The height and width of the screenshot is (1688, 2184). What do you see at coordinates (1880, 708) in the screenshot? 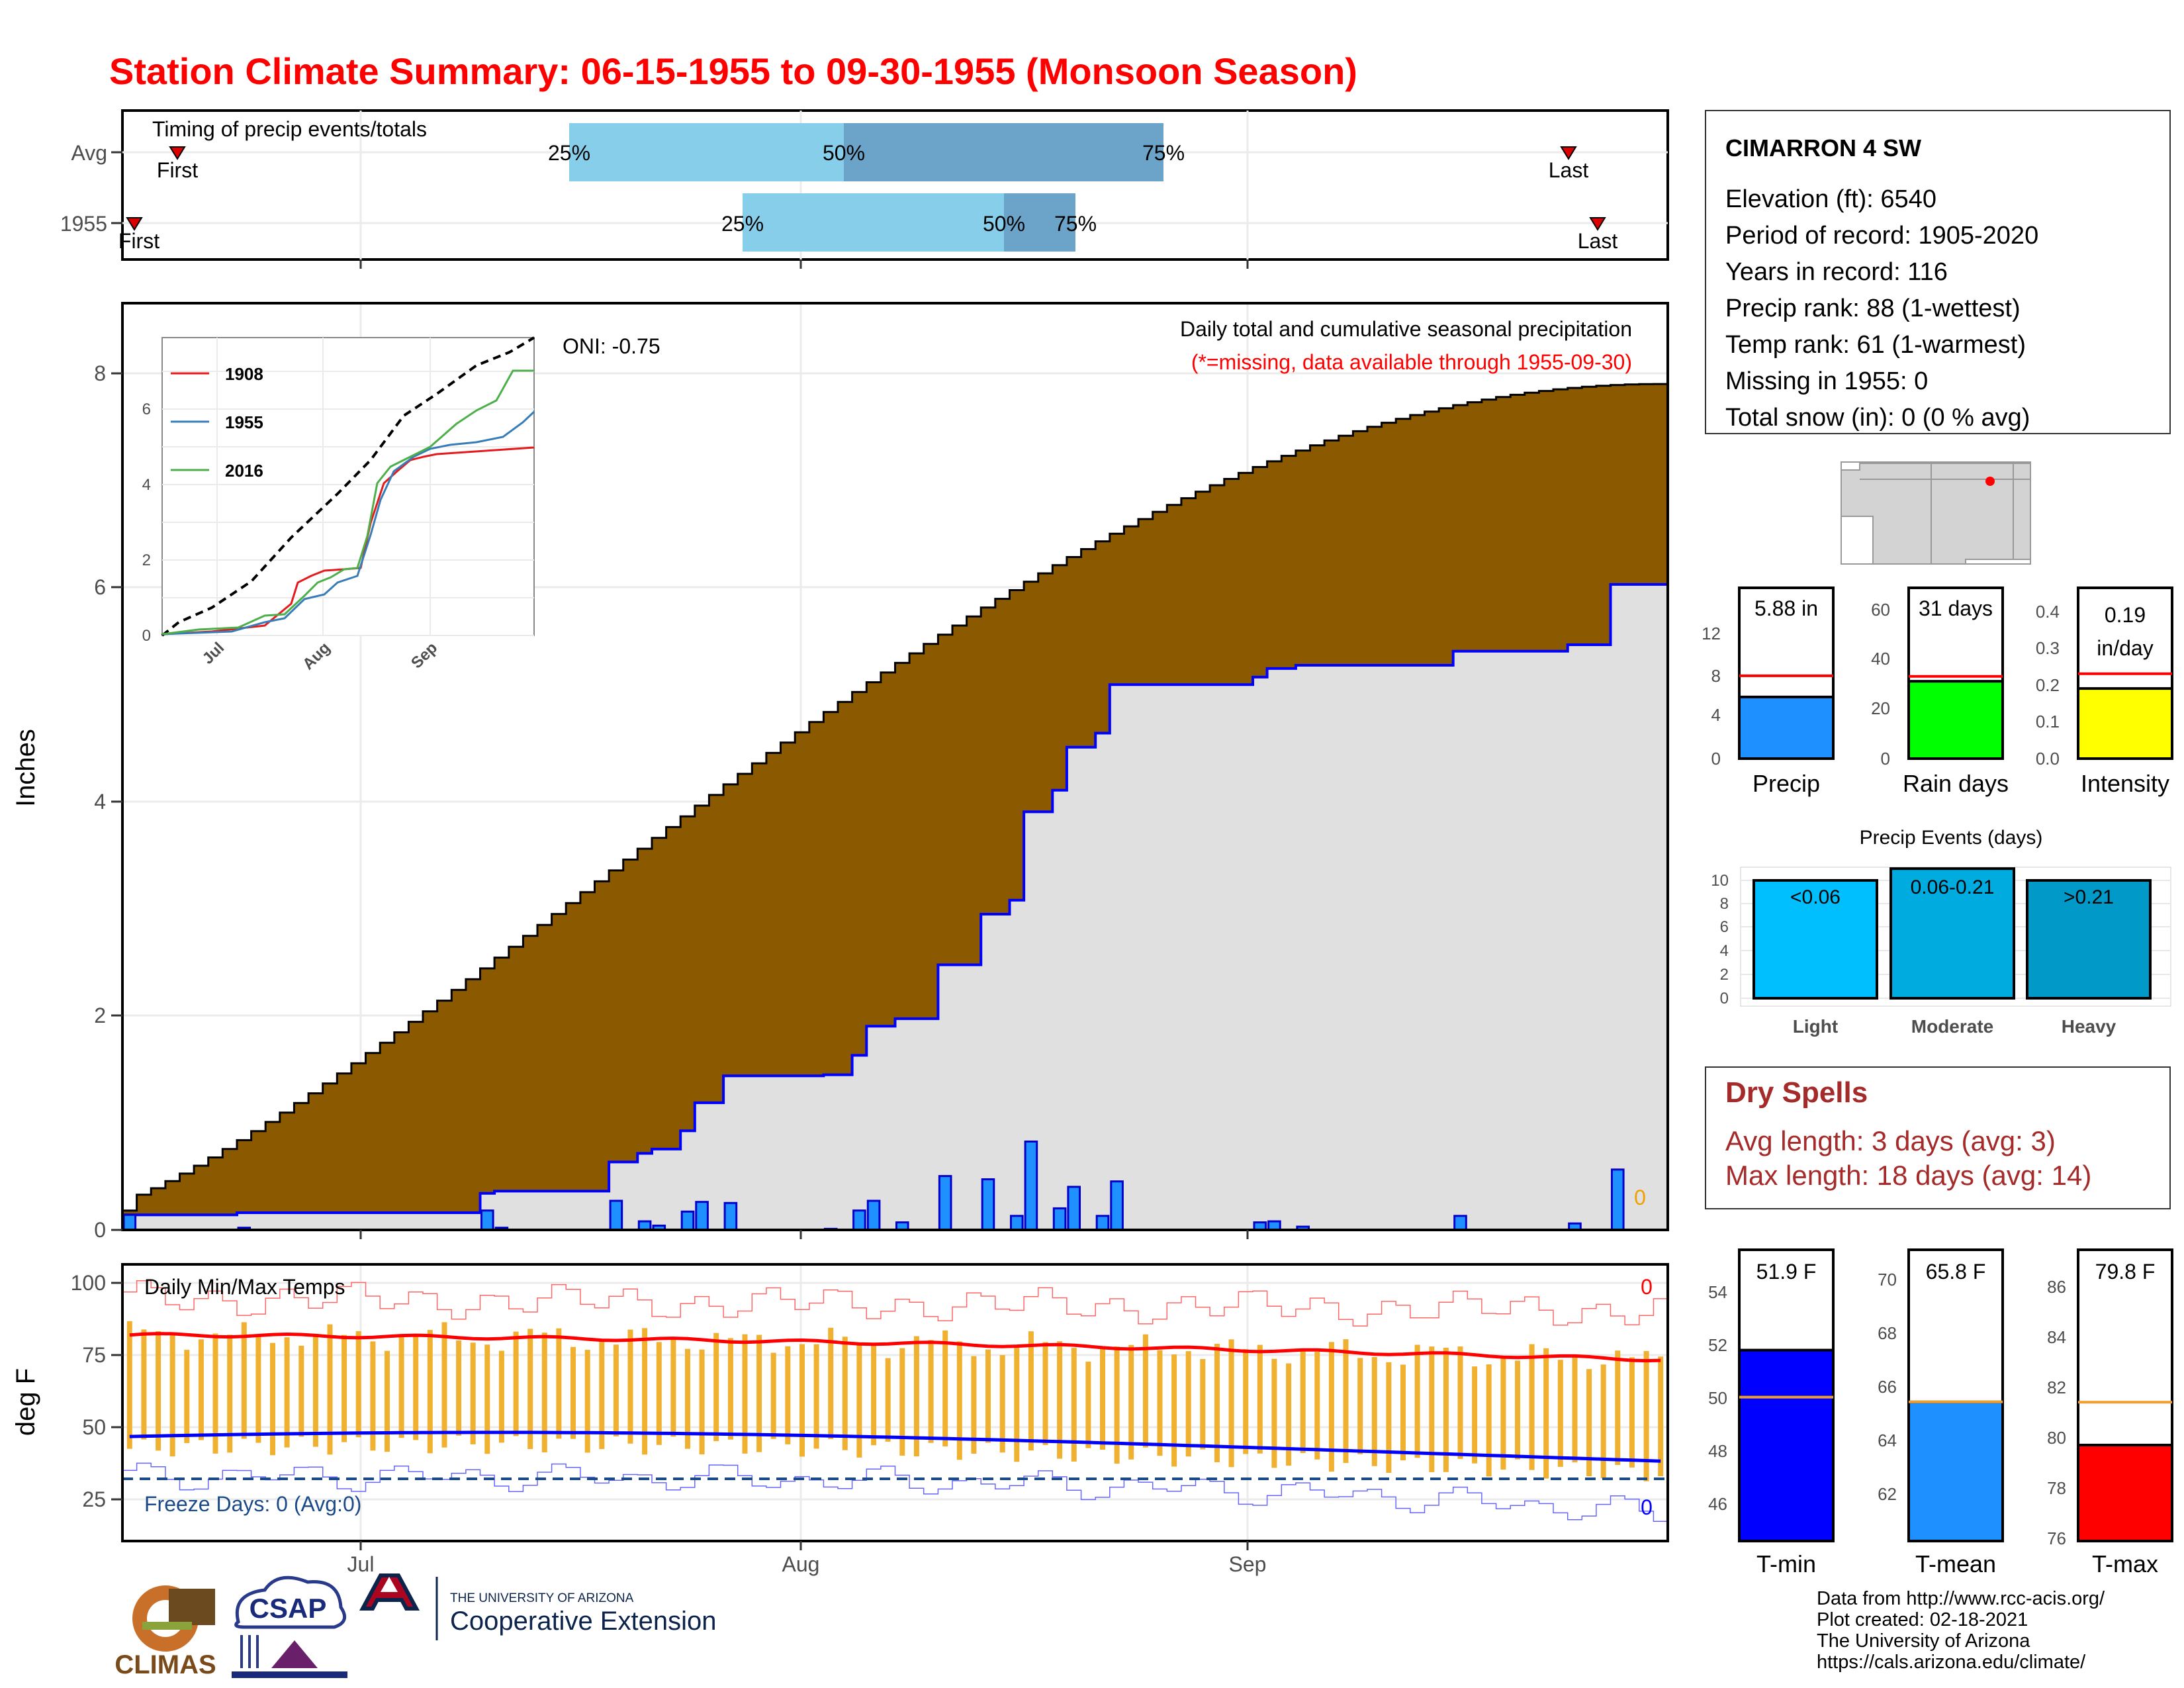
I see `rain-days-tick: 20` at bounding box center [1880, 708].